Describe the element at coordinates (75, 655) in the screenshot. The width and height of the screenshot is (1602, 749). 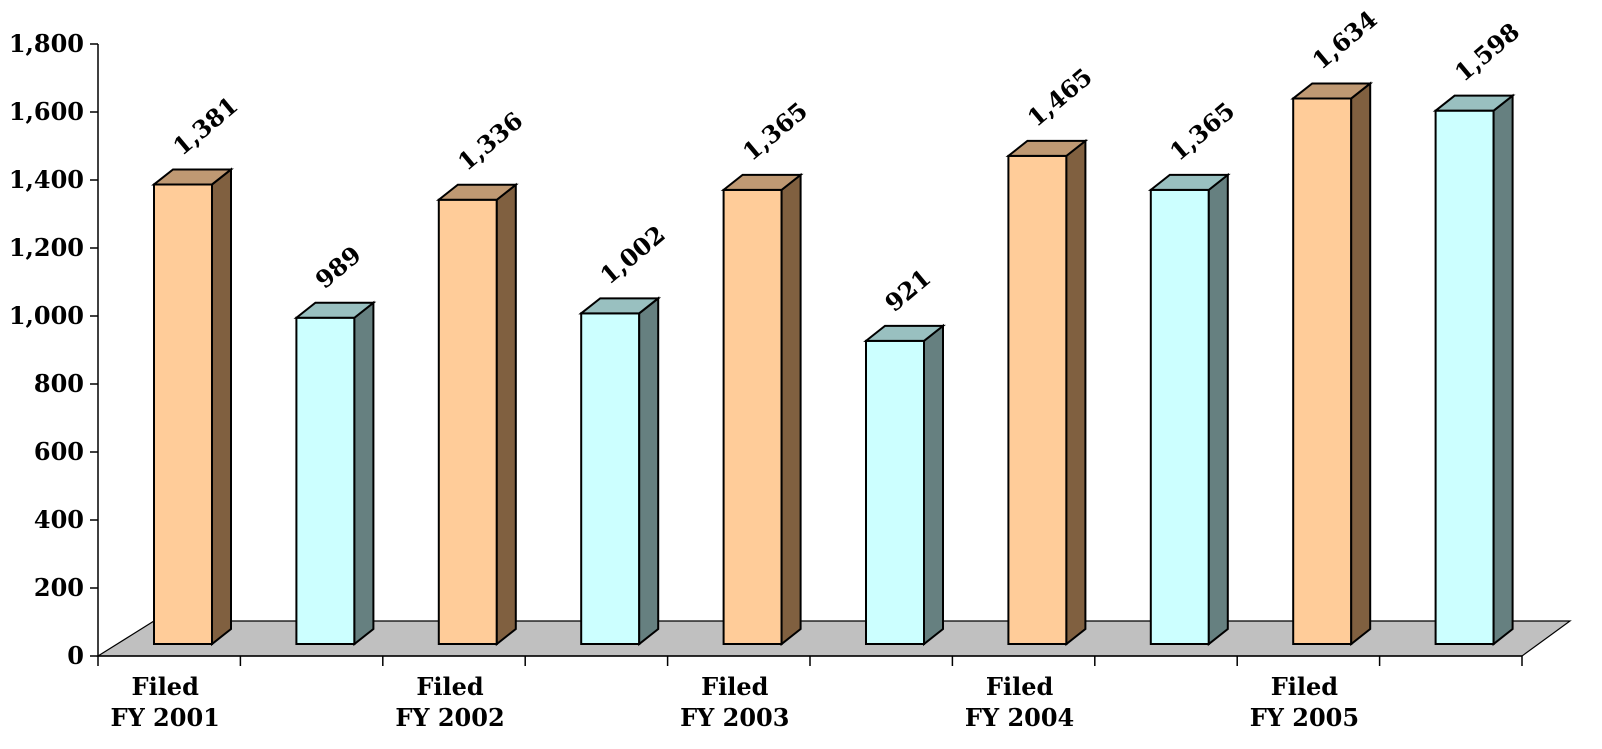
I see `y-tick-label: 0` at that location.